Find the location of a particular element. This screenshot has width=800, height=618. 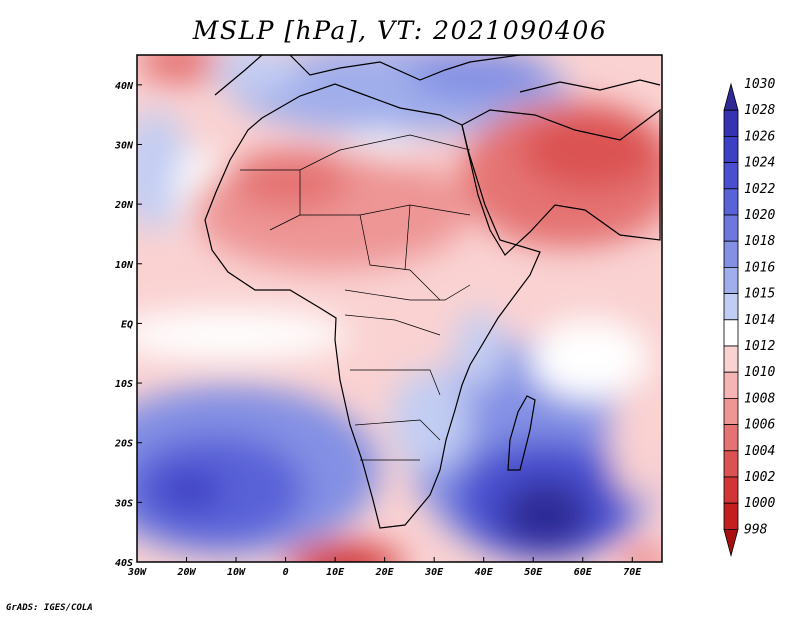

colorbar-top-arrow is located at coordinates (731, 96).